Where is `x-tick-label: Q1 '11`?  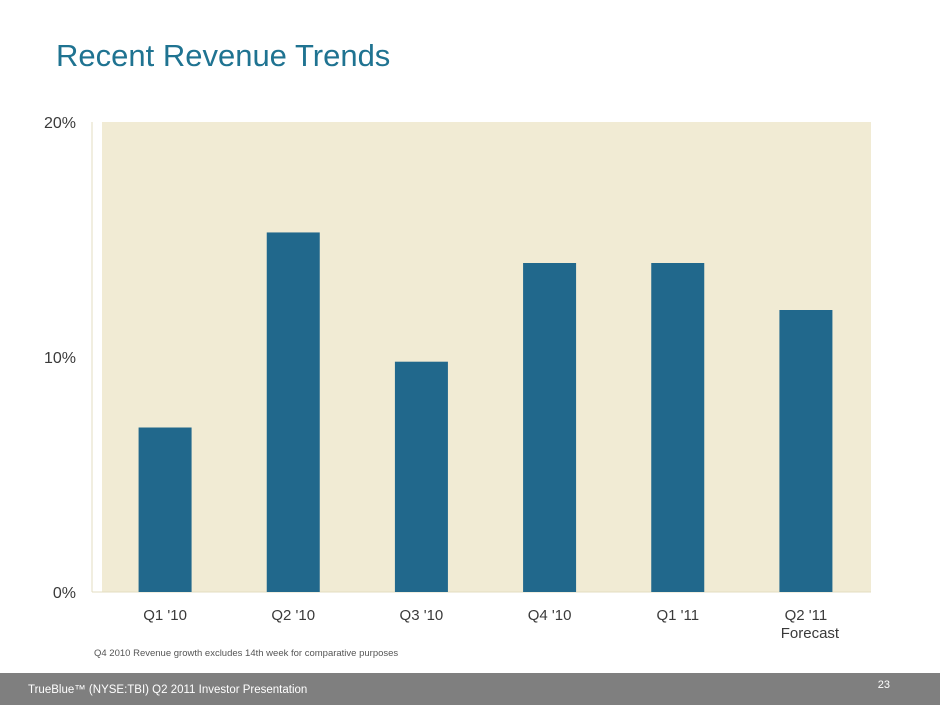
x-tick-label: Q1 '11 is located at coordinates (677, 615).